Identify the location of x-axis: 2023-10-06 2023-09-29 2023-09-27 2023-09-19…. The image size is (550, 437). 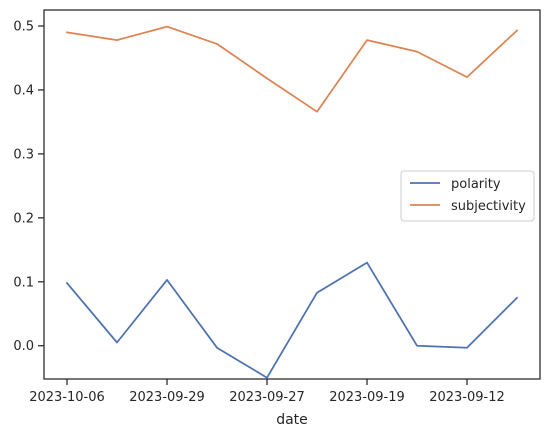
(267, 392).